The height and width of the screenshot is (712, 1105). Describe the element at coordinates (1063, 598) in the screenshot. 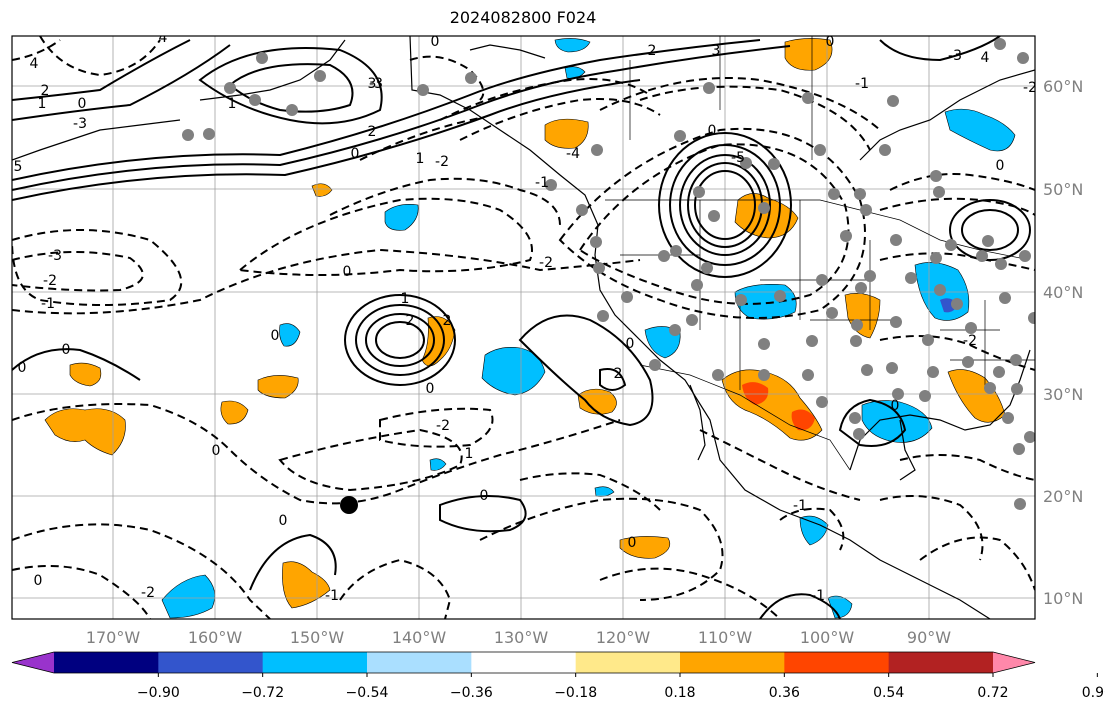

I see `lat-label-10n: 10°N` at that location.